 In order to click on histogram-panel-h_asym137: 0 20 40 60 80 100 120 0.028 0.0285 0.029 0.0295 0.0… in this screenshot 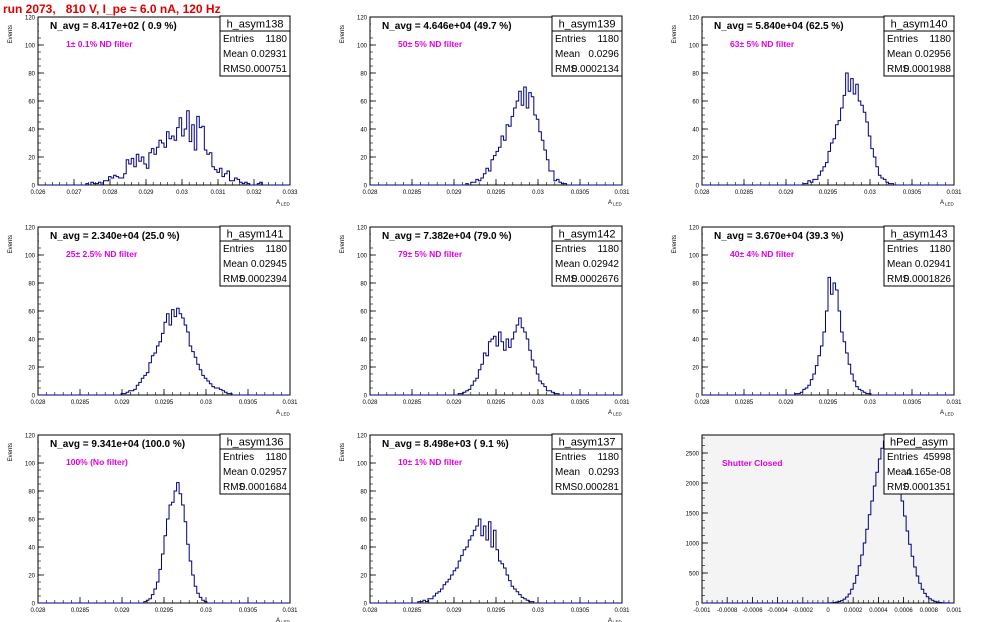, I will do `click(485, 527)`.